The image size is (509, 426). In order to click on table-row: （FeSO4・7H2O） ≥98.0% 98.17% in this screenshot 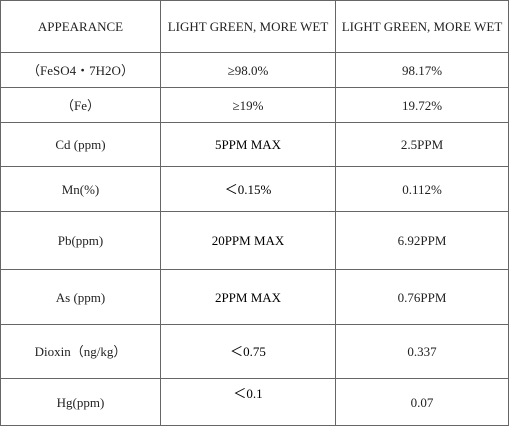, I will do `click(254, 70)`.